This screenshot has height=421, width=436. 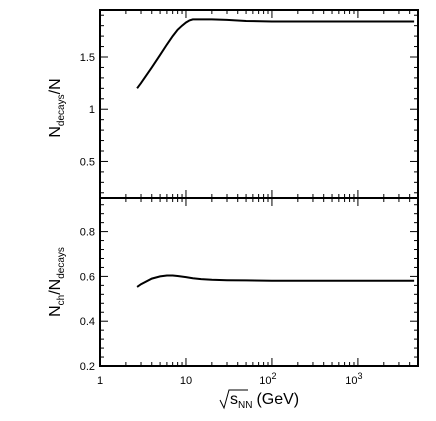 I want to click on sqrt-symbol, so click(x=233, y=399).